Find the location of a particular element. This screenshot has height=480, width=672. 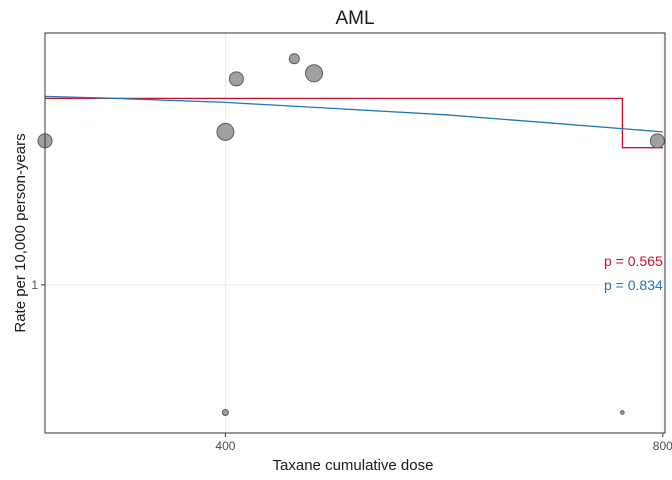

chart-title: AML is located at coordinates (354, 18).